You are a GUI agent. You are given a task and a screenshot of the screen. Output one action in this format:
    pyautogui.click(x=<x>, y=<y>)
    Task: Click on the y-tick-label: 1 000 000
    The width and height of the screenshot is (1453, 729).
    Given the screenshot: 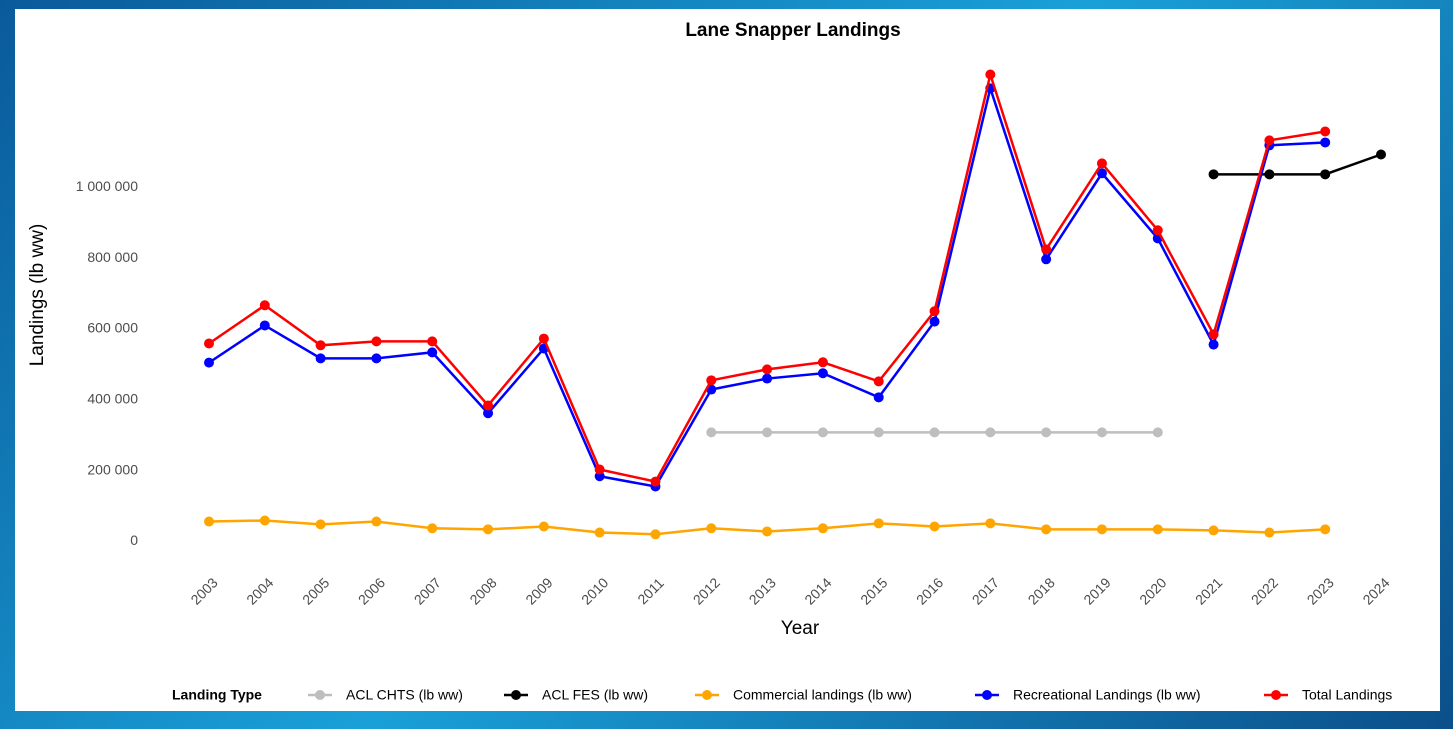 What is the action you would take?
    pyautogui.click(x=107, y=186)
    